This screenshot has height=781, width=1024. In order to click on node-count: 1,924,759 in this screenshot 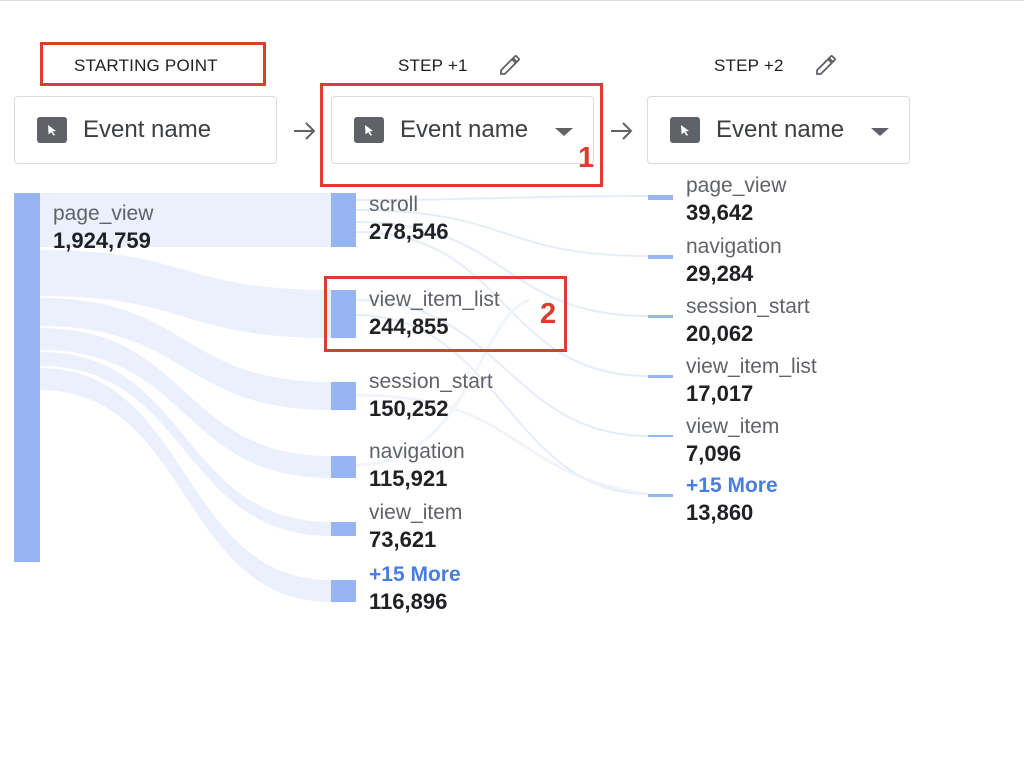, I will do `click(102, 240)`.